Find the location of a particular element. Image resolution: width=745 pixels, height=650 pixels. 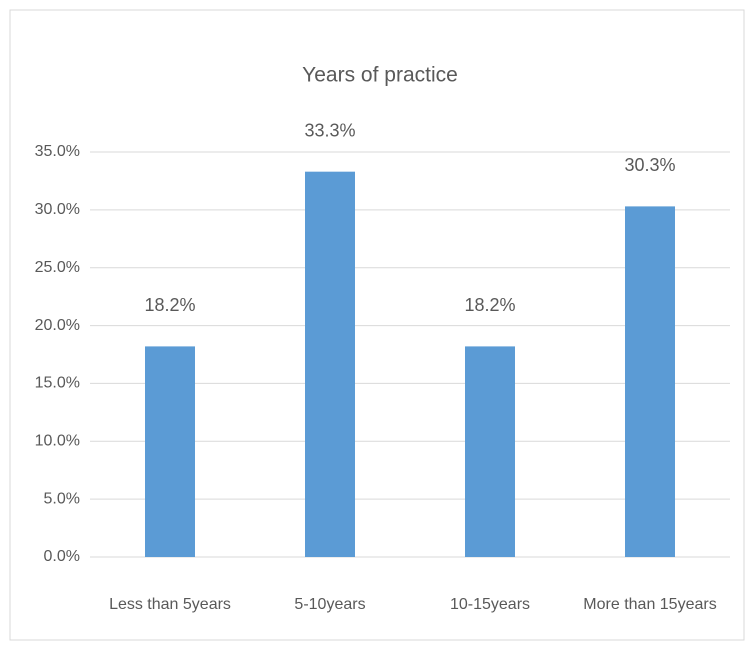

x-tick-label: Less than 5years is located at coordinates (170, 604).